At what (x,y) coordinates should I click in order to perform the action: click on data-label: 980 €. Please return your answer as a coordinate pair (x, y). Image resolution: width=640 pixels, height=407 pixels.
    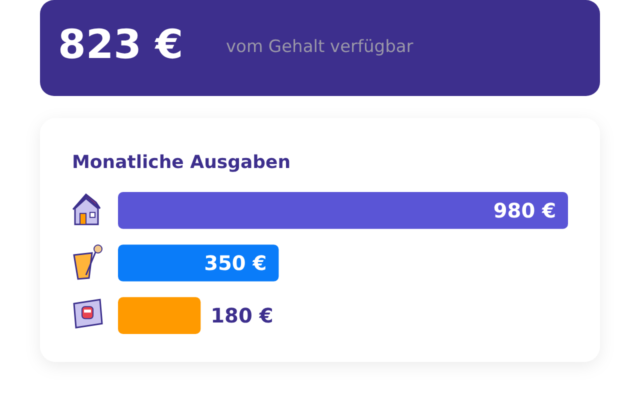
    Looking at the image, I should click on (524, 210).